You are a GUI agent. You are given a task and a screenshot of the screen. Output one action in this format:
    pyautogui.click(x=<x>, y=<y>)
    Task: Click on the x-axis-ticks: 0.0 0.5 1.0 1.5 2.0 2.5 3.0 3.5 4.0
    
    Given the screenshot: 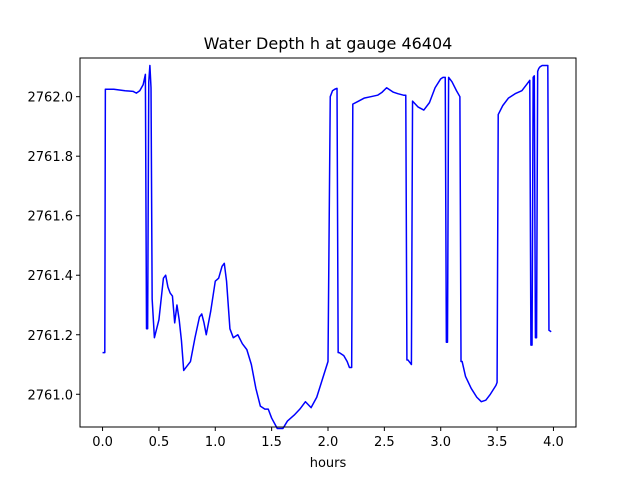 What is the action you would take?
    pyautogui.click(x=328, y=438)
    